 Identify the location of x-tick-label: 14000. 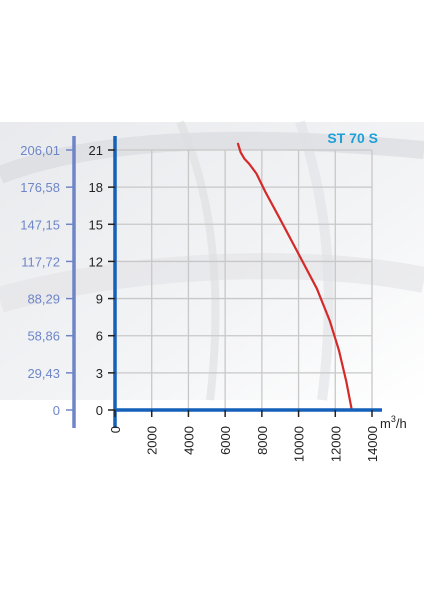
(372, 444).